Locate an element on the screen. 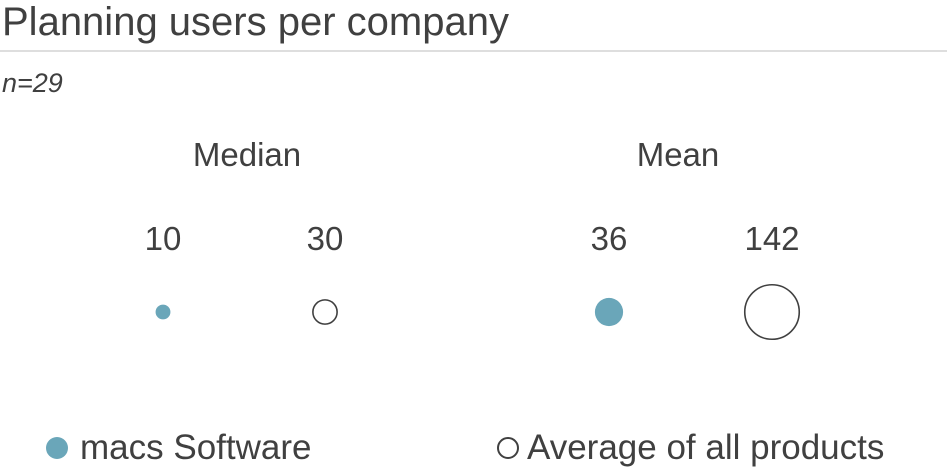  bubble-mean-macs is located at coordinates (609, 312).